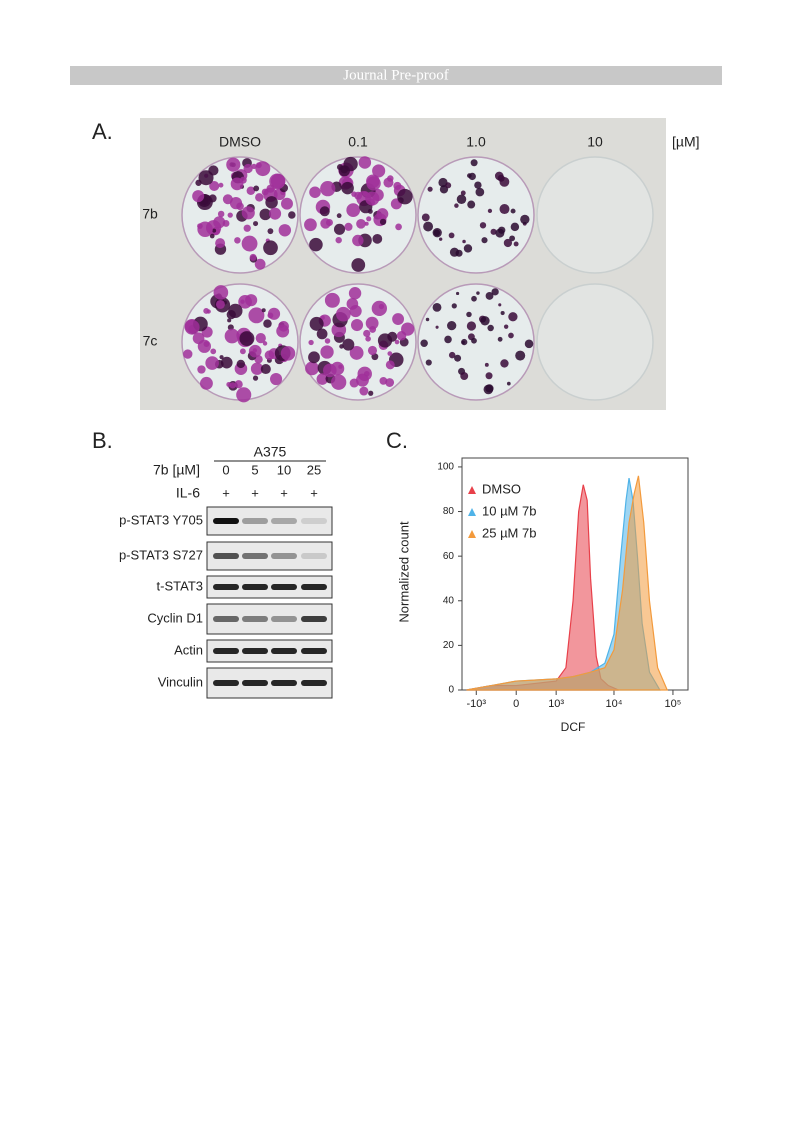 The height and width of the screenshot is (1128, 793). Describe the element at coordinates (150, 214) in the screenshot. I see `row-label: 7b` at that location.